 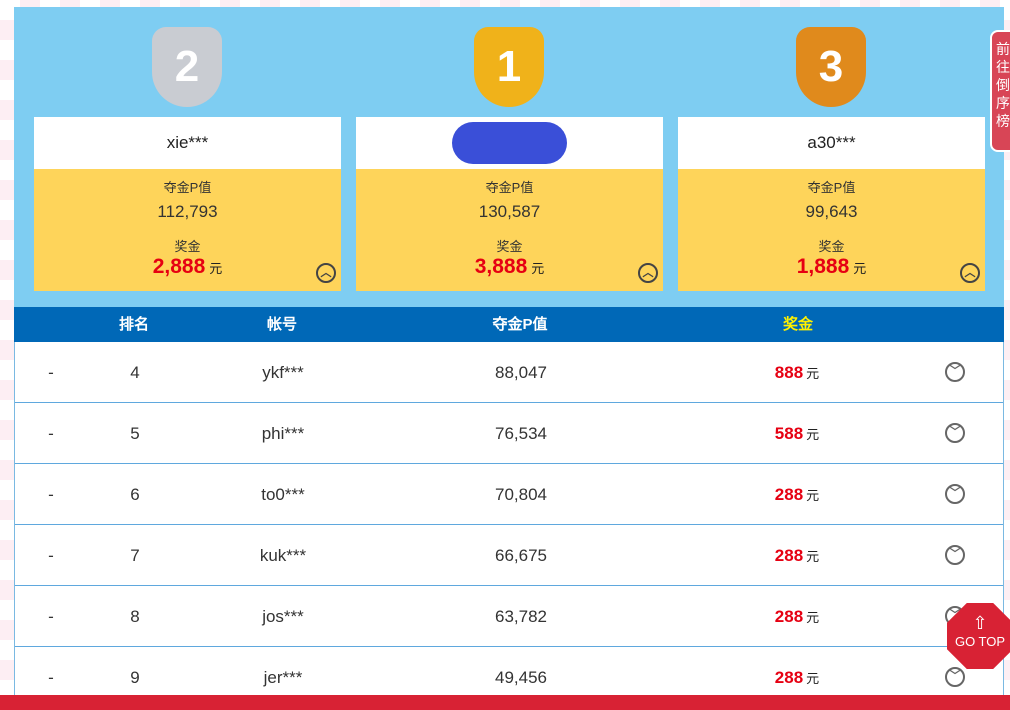 What do you see at coordinates (283, 494) in the screenshot?
I see `account: to0***` at bounding box center [283, 494].